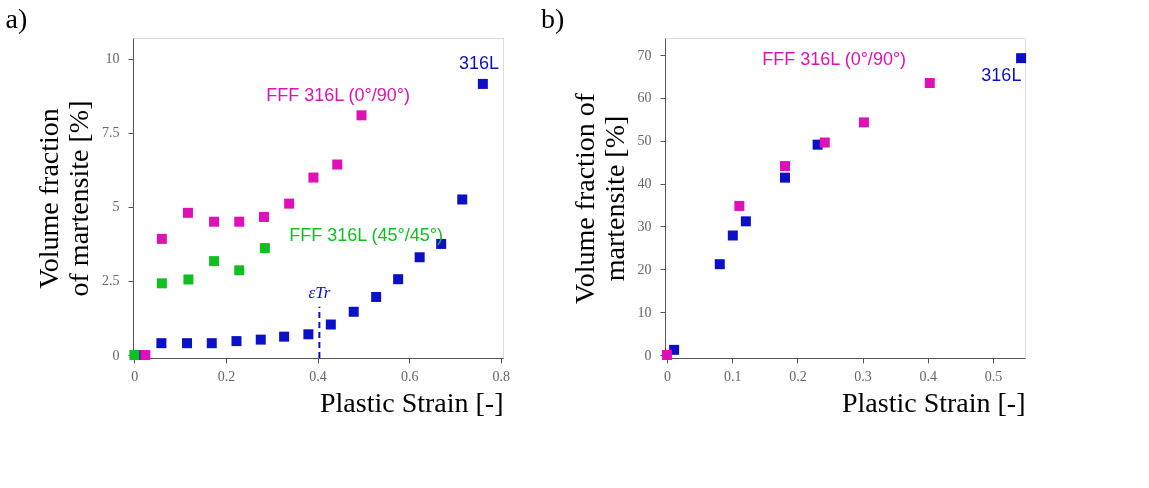 This screenshot has width=1149, height=488. Describe the element at coordinates (116, 207) in the screenshot. I see `y-tick-label: 5` at that location.